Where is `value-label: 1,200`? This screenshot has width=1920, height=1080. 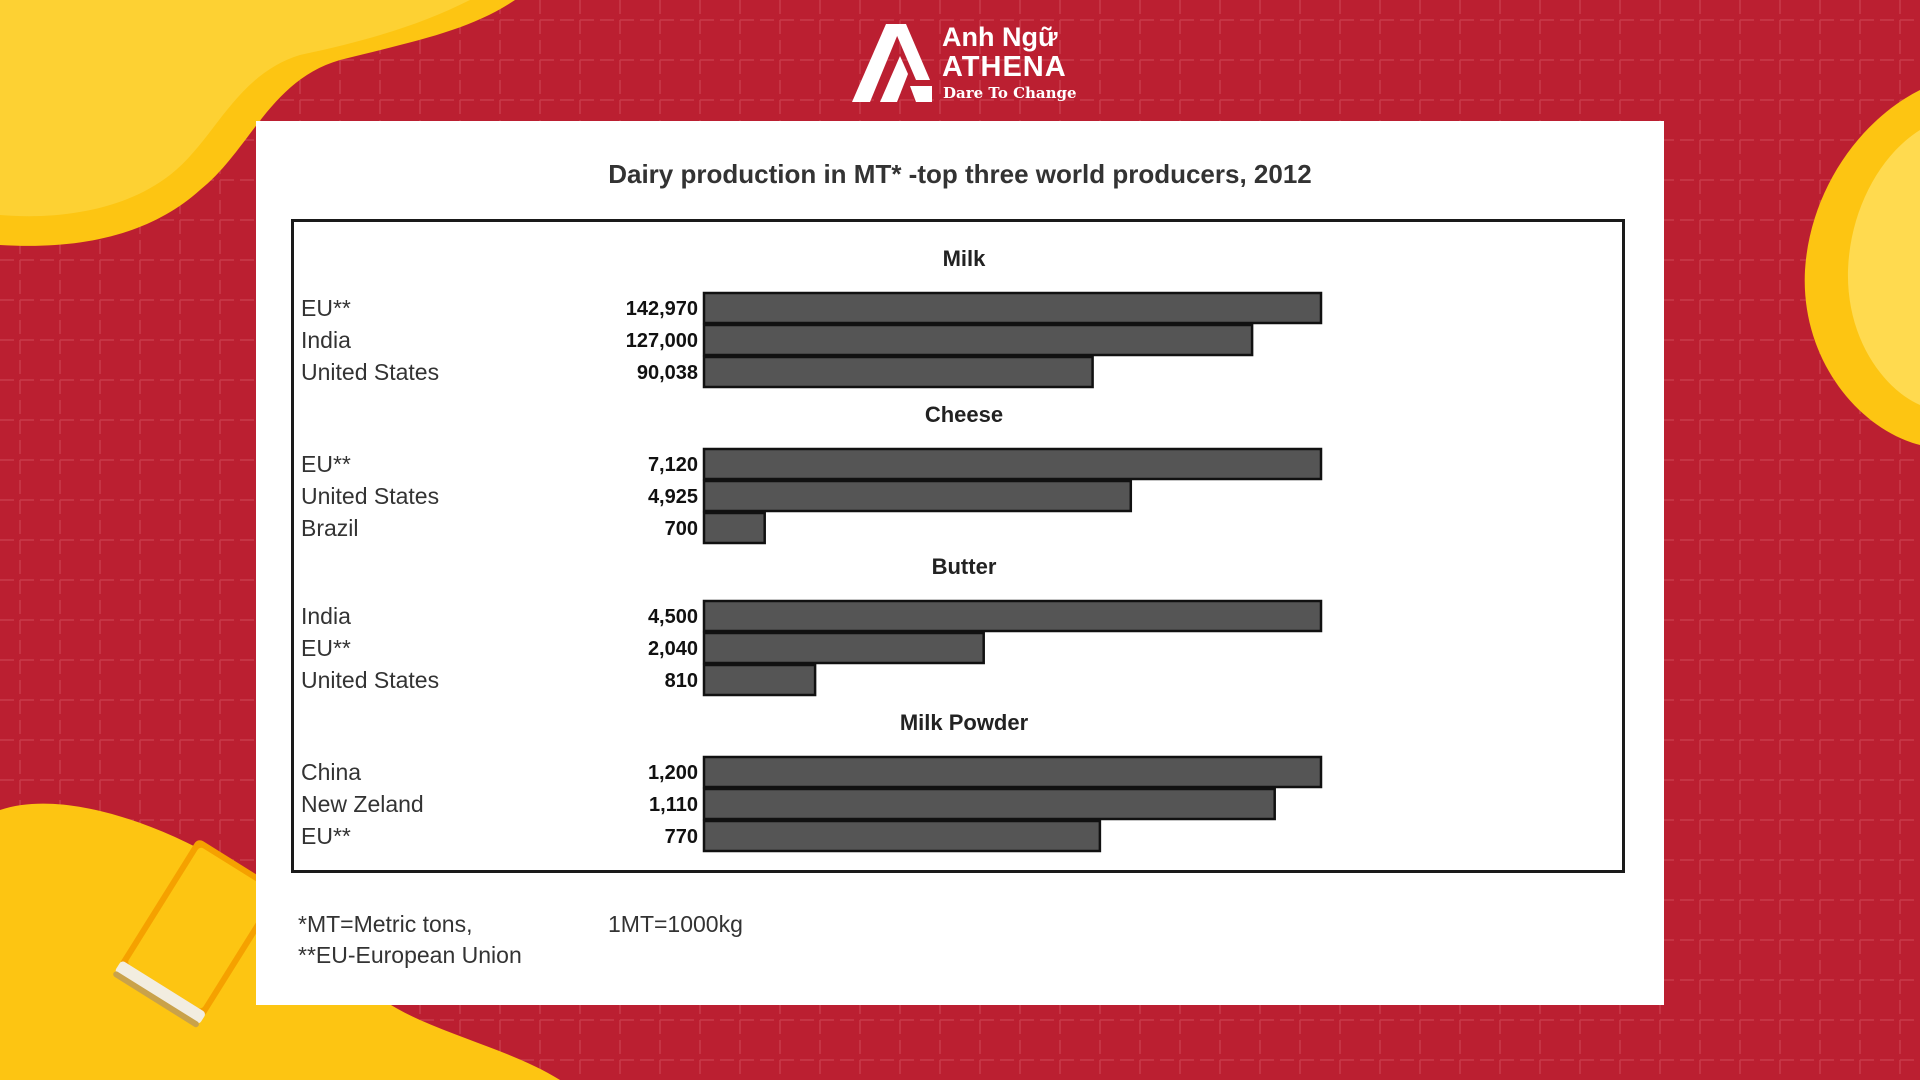
value-label: 1,200 is located at coordinates (673, 773).